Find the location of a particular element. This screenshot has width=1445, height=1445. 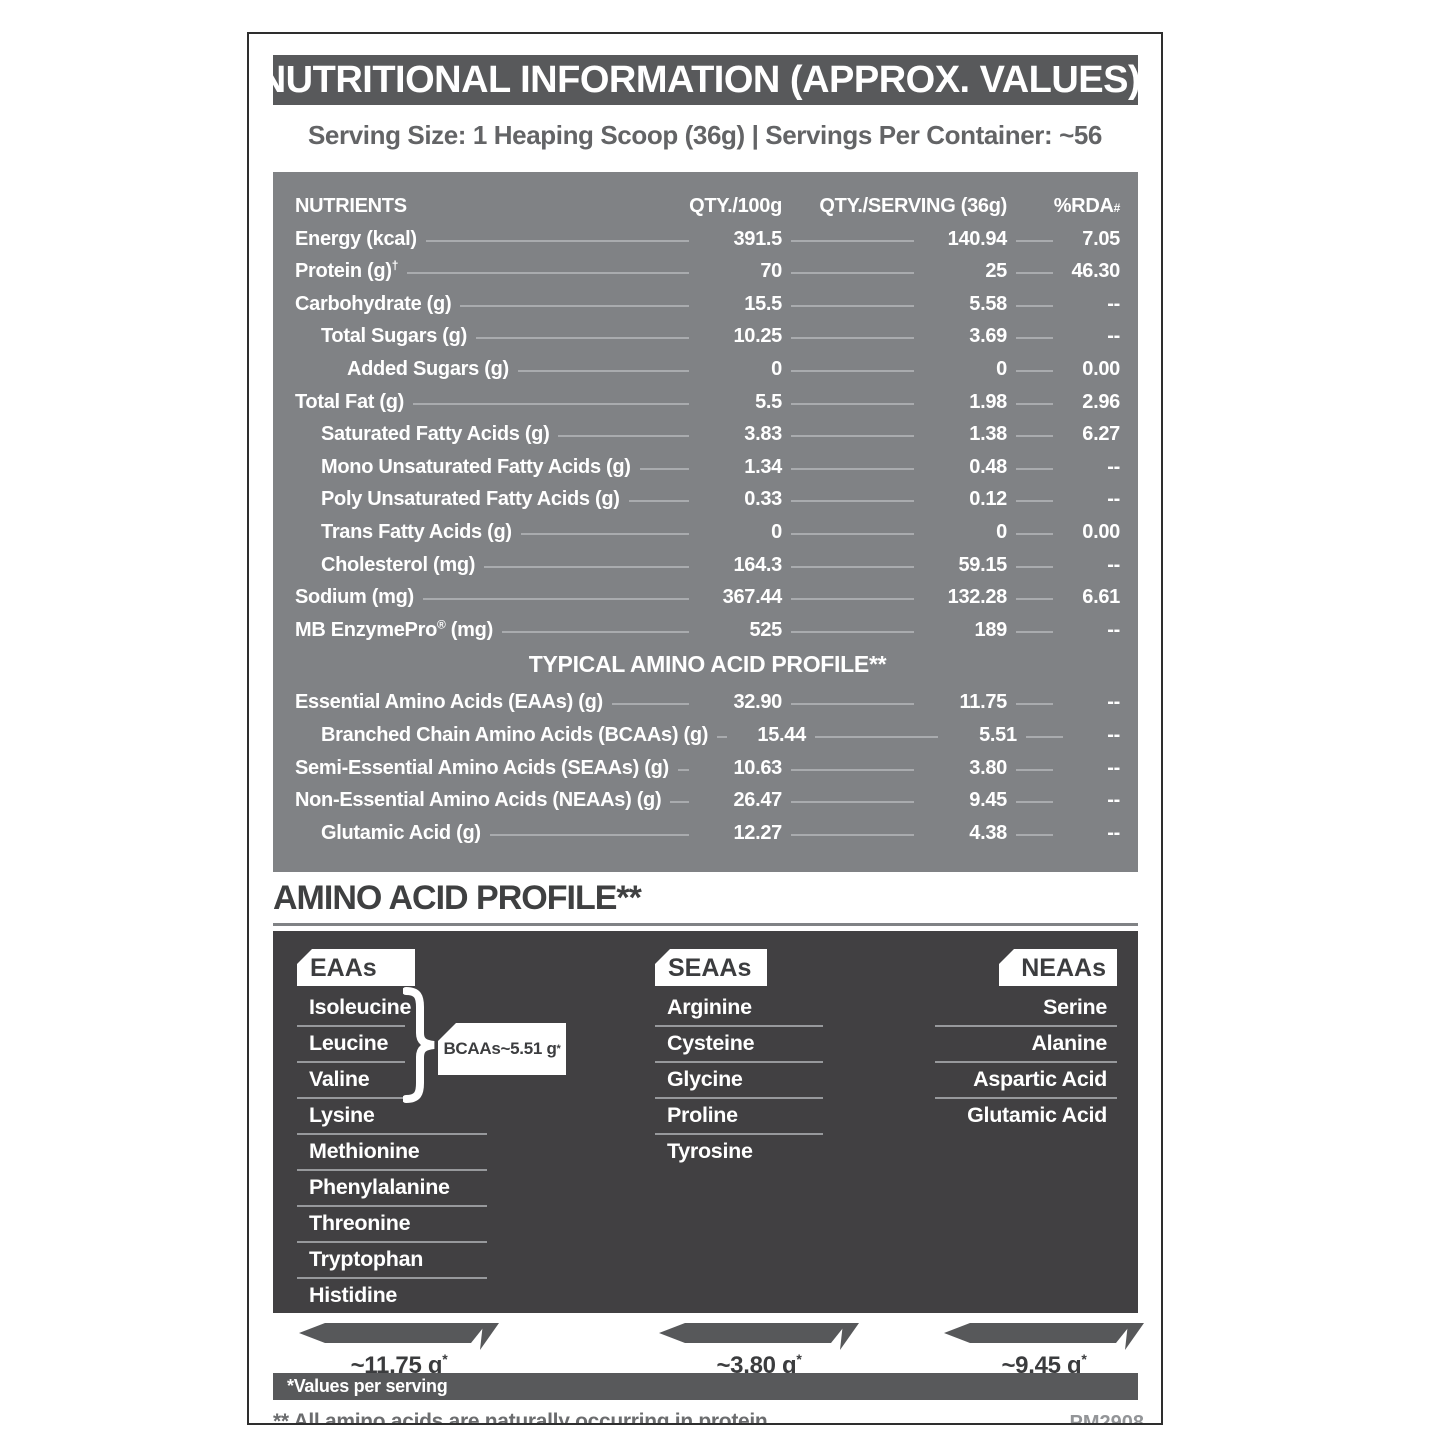

col-rda: %RDA # is located at coordinates (1087, 206).